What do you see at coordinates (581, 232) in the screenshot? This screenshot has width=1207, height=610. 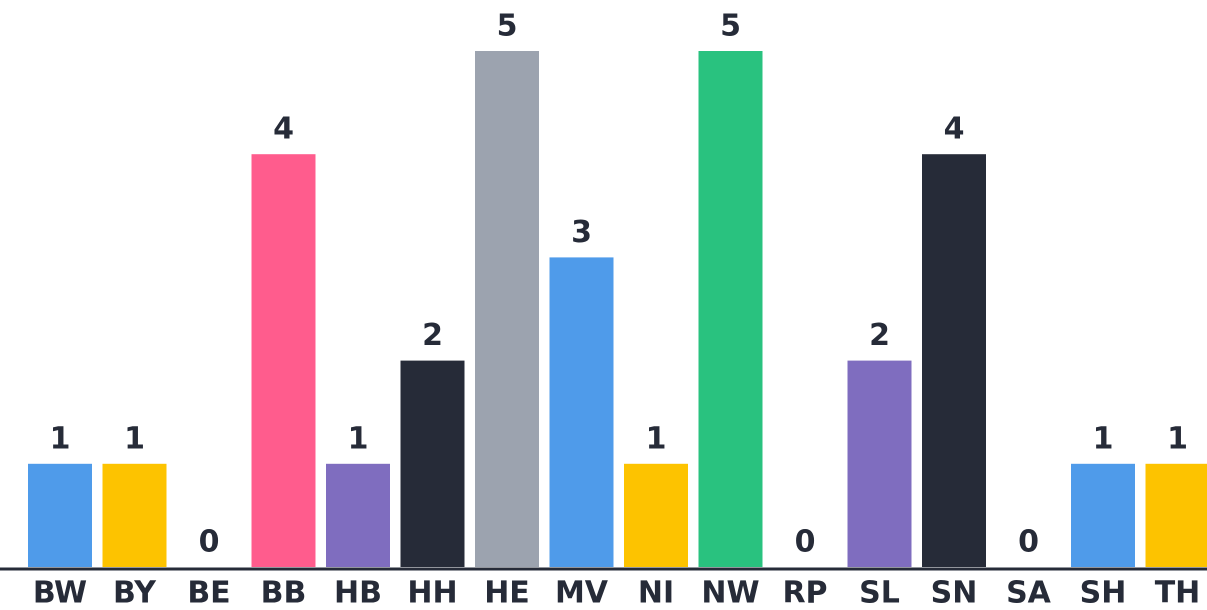 I see `value-label: 3` at bounding box center [581, 232].